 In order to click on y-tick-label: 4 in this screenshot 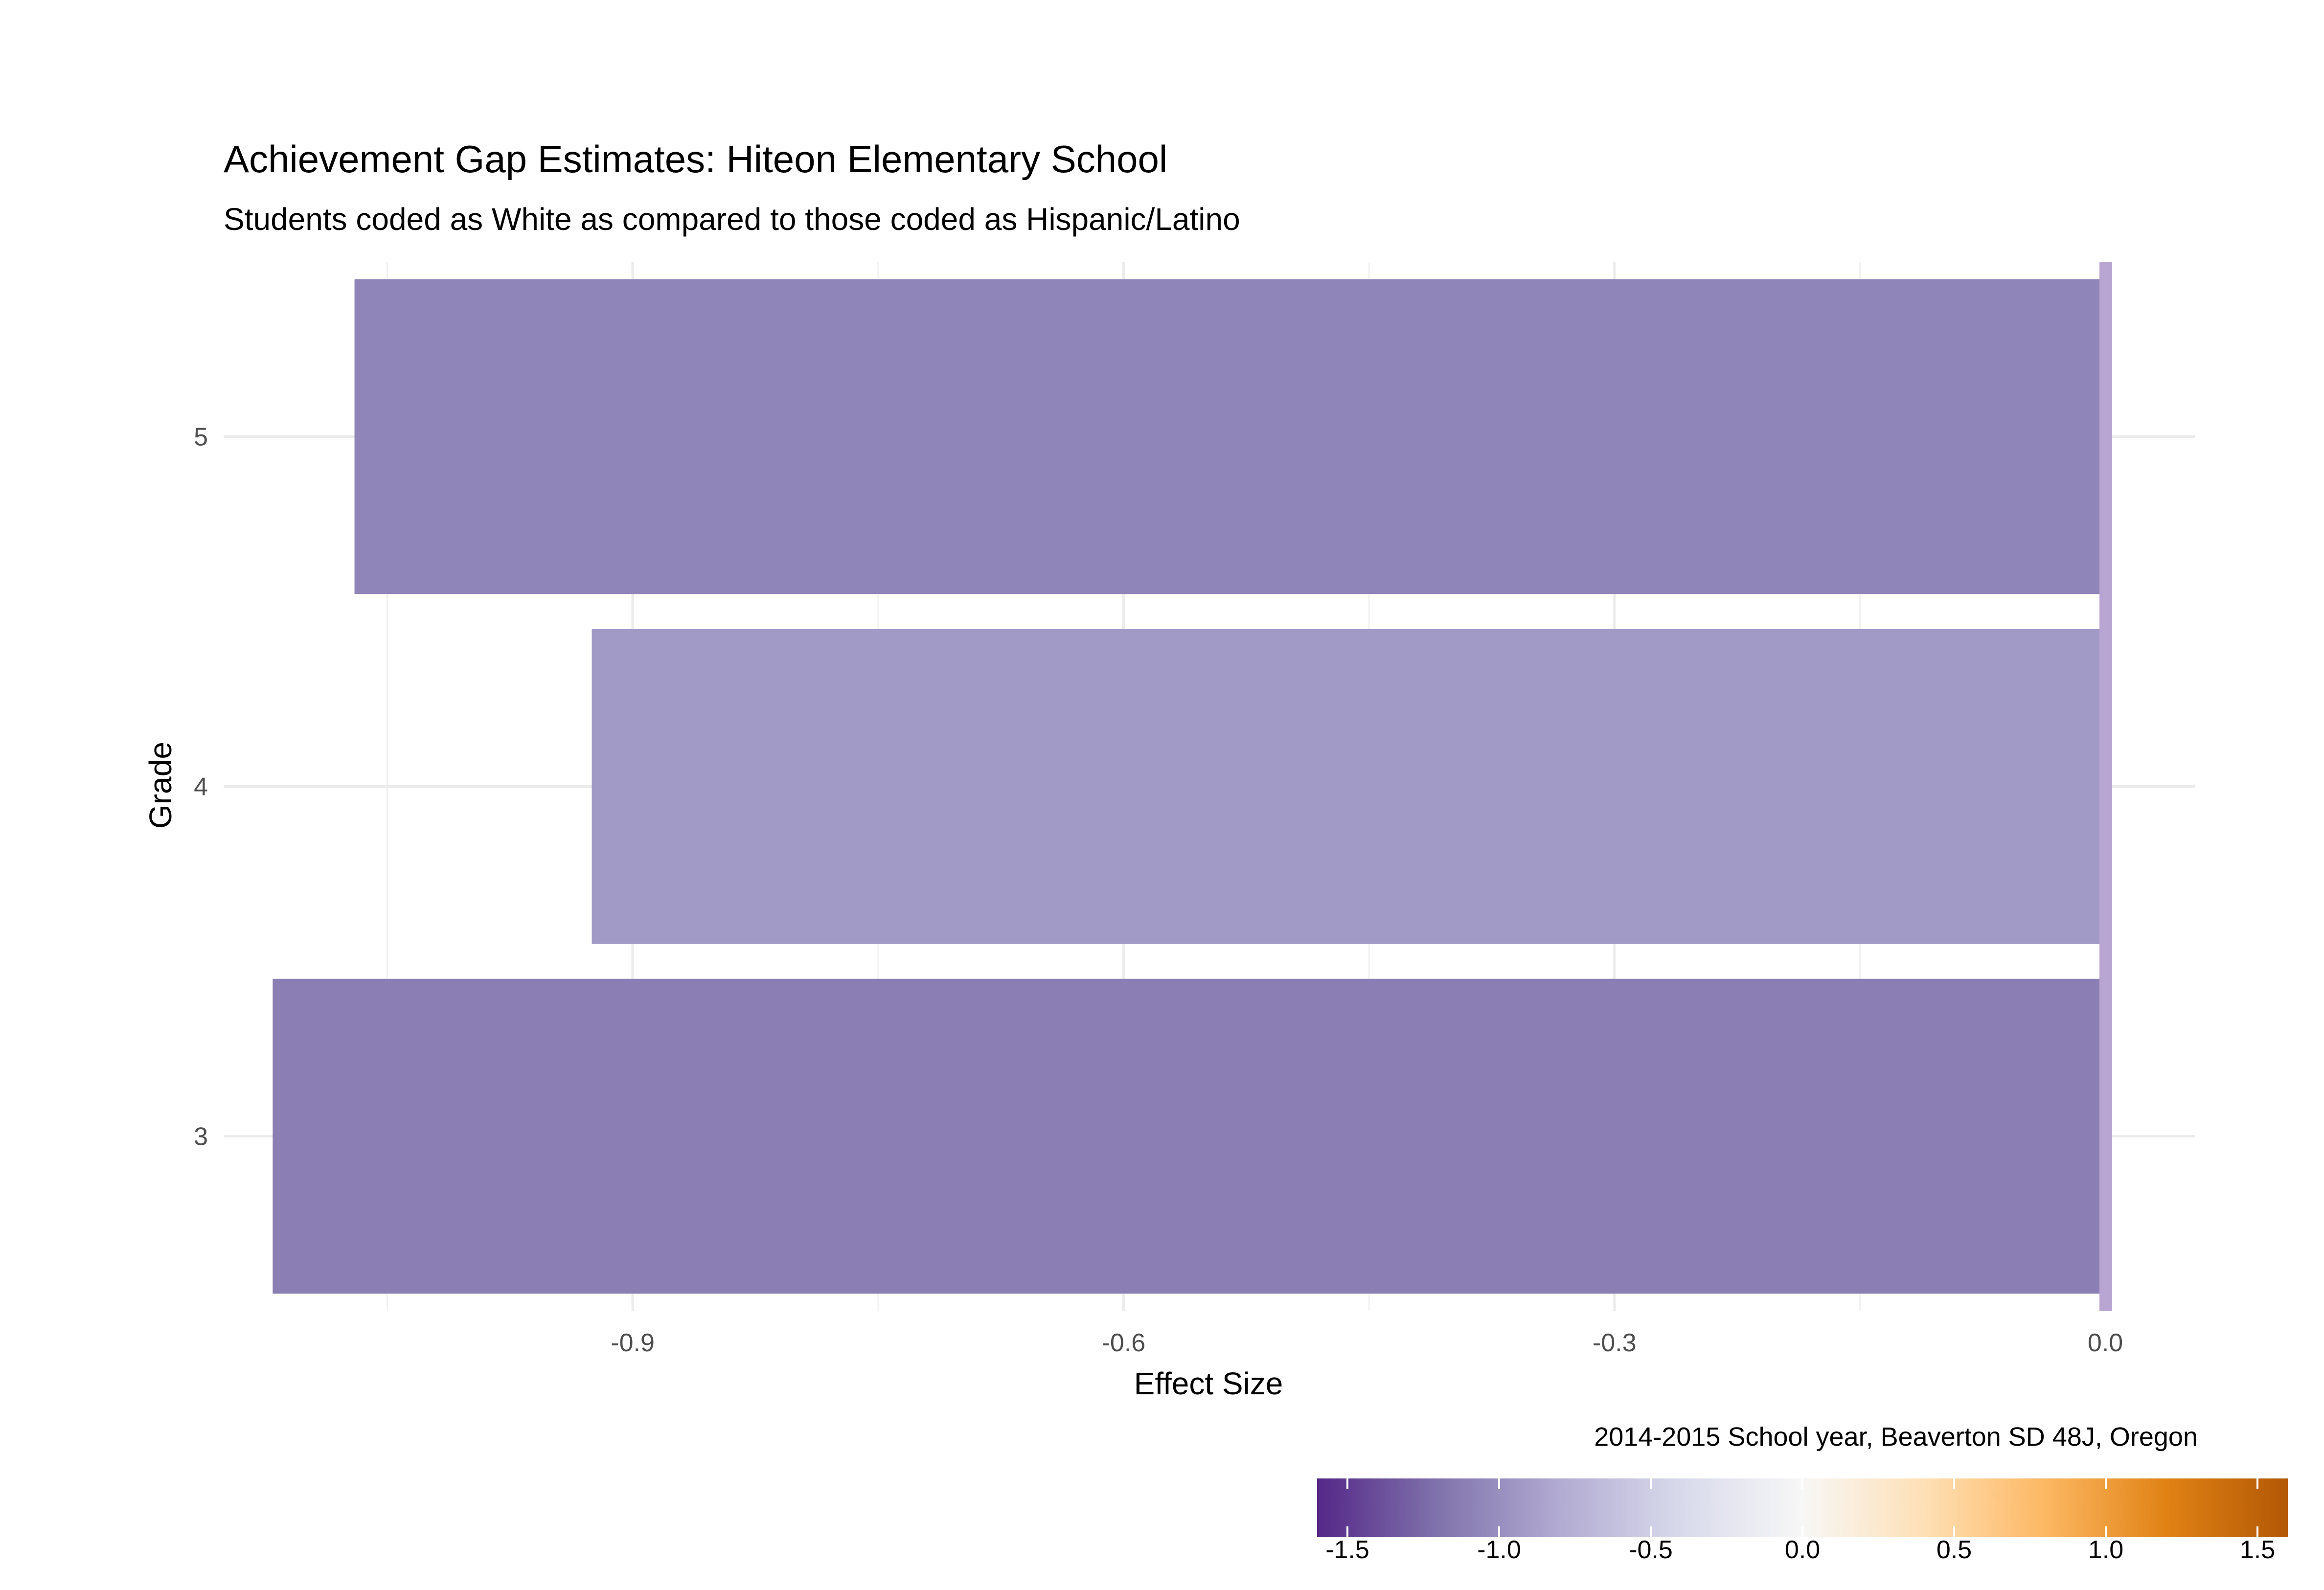, I will do `click(201, 787)`.